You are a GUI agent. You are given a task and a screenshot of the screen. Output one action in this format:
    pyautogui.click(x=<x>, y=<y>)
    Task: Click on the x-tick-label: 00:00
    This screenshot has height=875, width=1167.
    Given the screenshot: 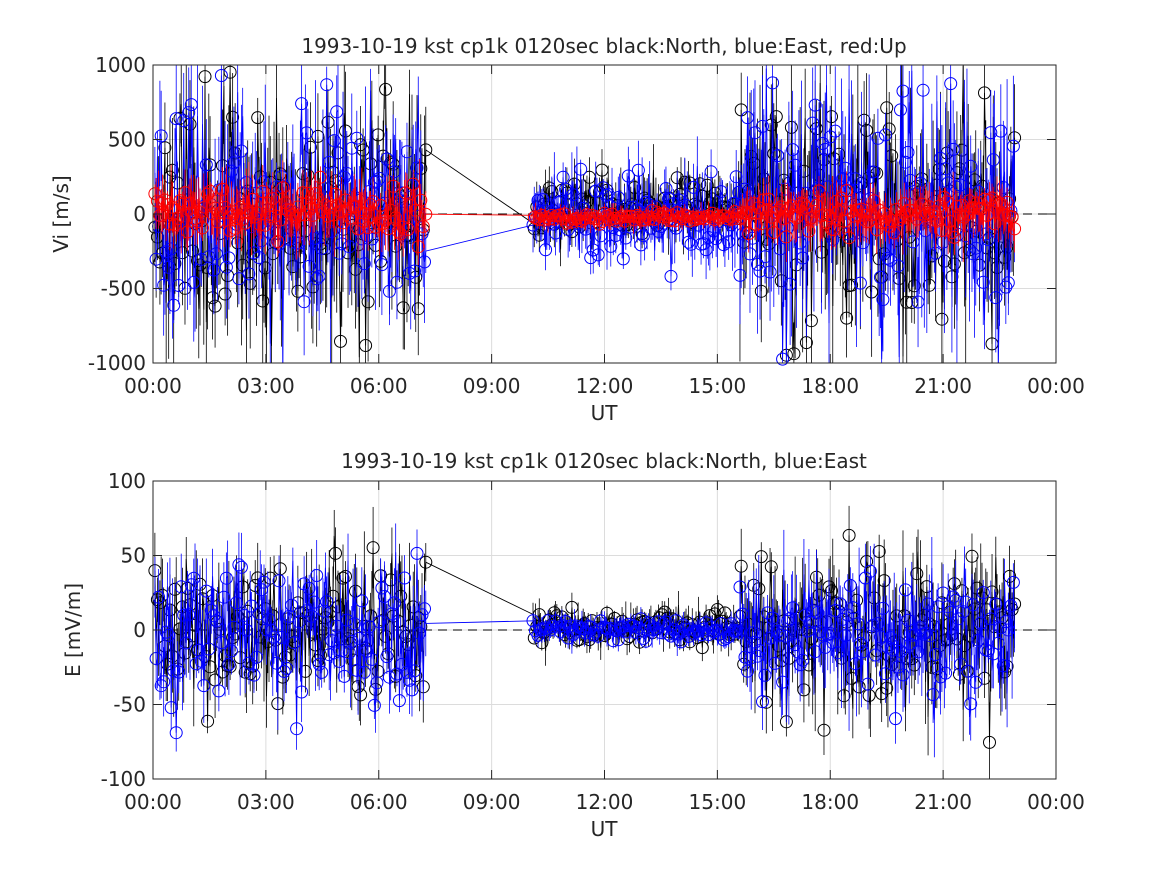 What is the action you would take?
    pyautogui.click(x=153, y=802)
    